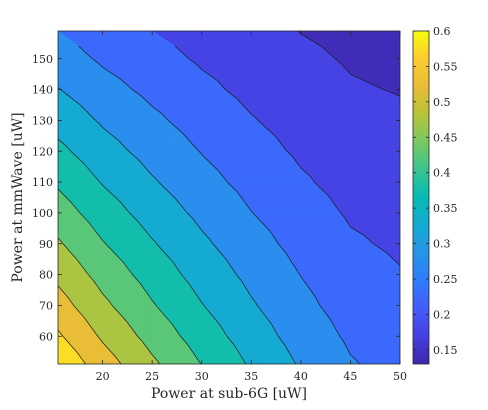 The width and height of the screenshot is (488, 410). I want to click on y-tick-label: 130, so click(42, 120).